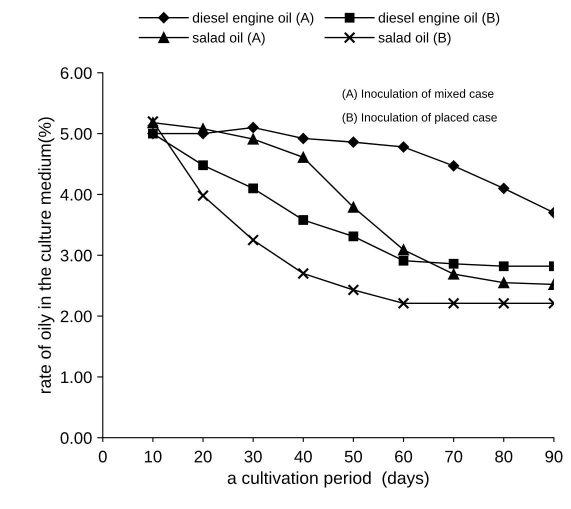 The height and width of the screenshot is (509, 571). What do you see at coordinates (353, 456) in the screenshot?
I see `x-tick-label: 50` at bounding box center [353, 456].